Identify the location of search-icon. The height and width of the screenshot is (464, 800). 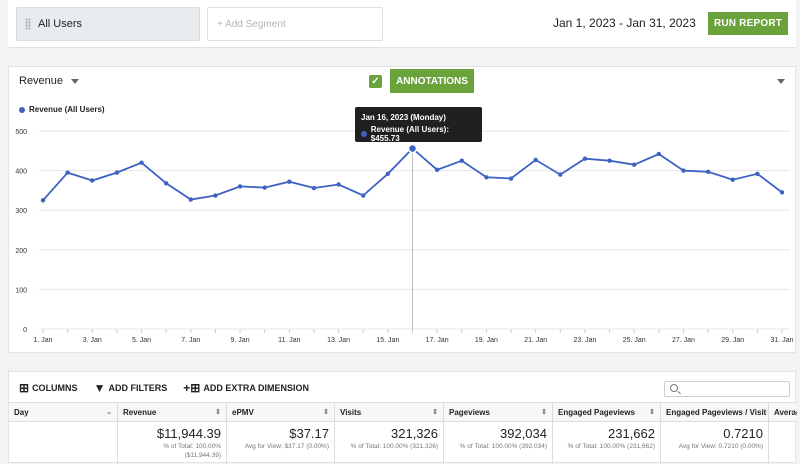
(674, 388).